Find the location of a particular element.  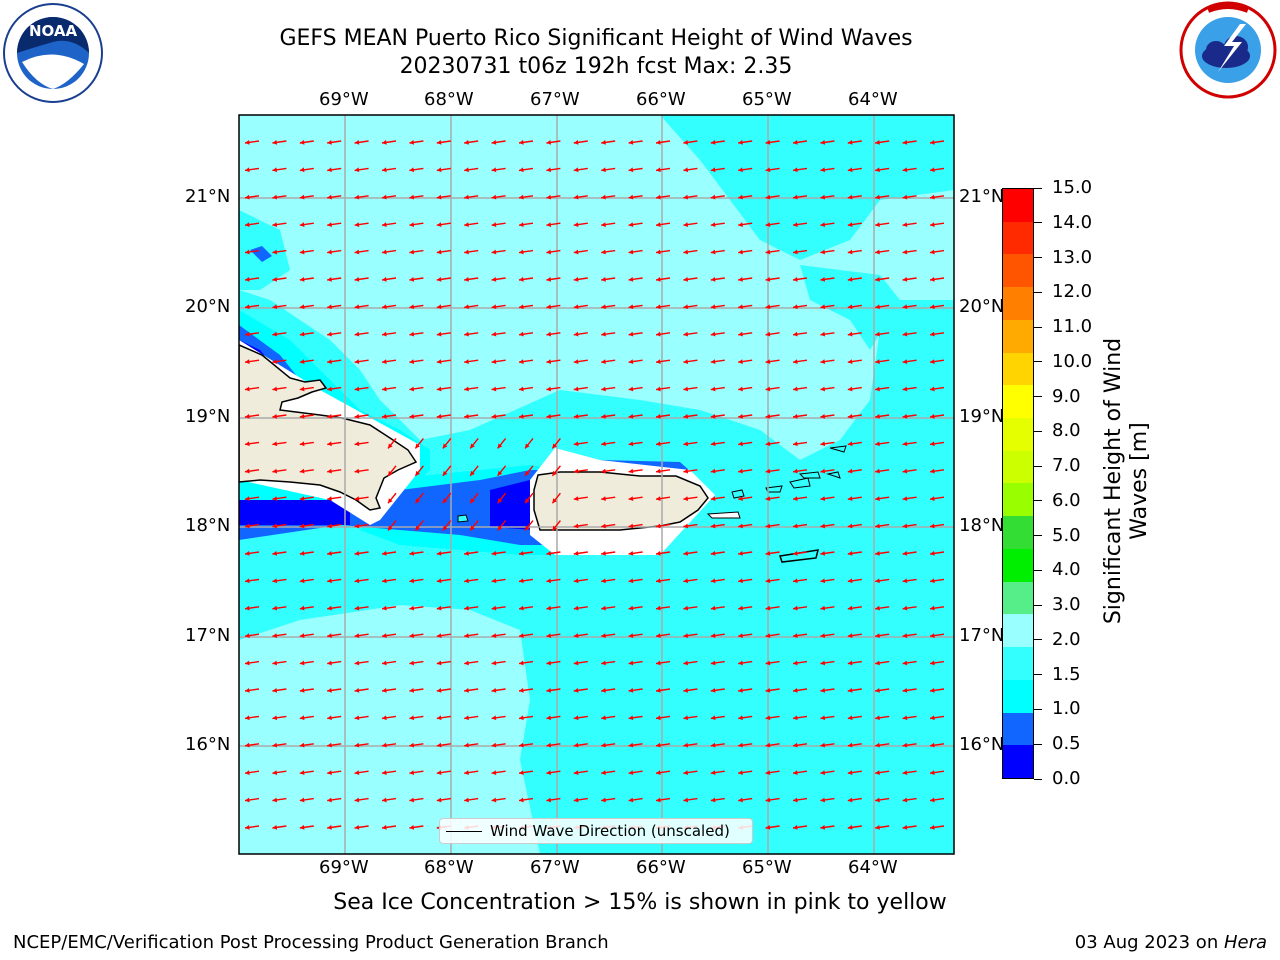

hispaniola-land is located at coordinates (328, 427).